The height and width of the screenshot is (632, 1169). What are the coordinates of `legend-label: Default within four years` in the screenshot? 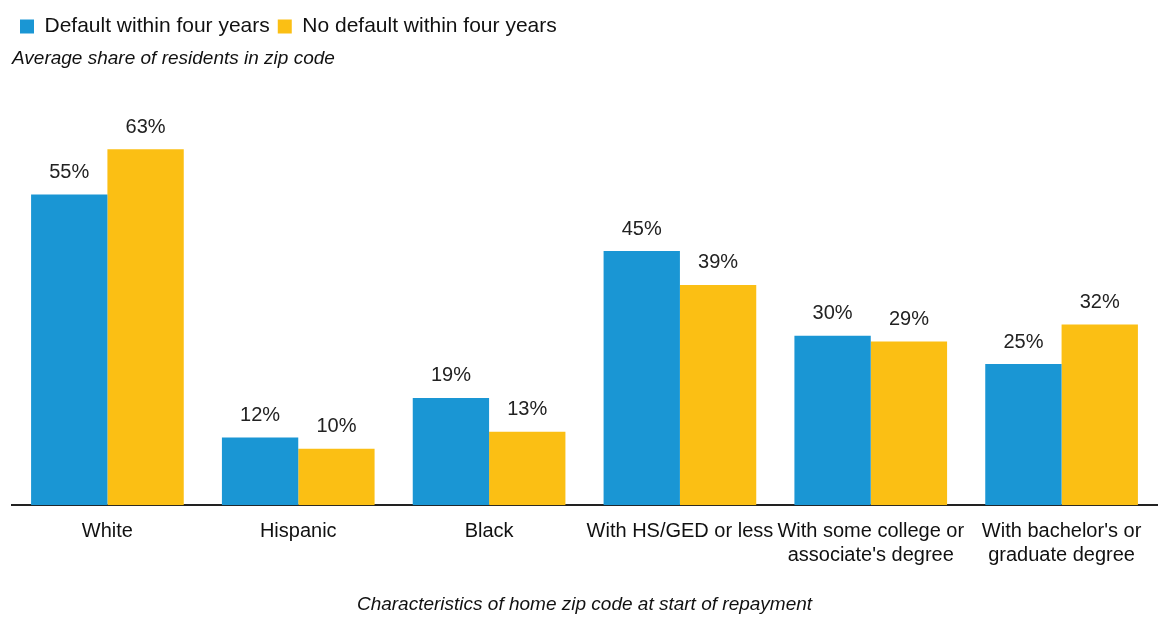 It's located at (157, 25).